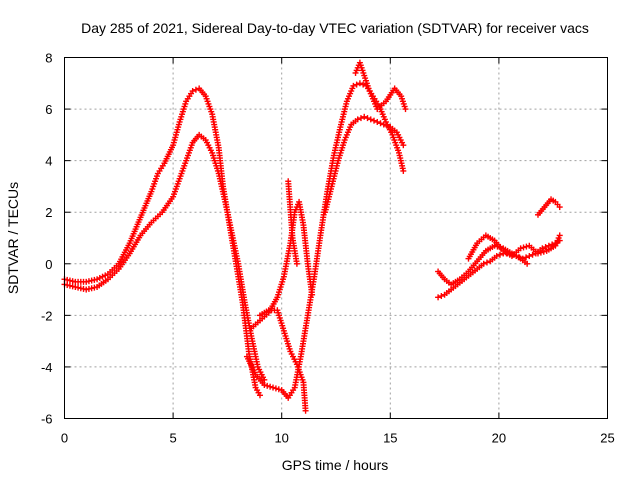  Describe the element at coordinates (607, 438) in the screenshot. I see `x-tick-label: 25` at that location.